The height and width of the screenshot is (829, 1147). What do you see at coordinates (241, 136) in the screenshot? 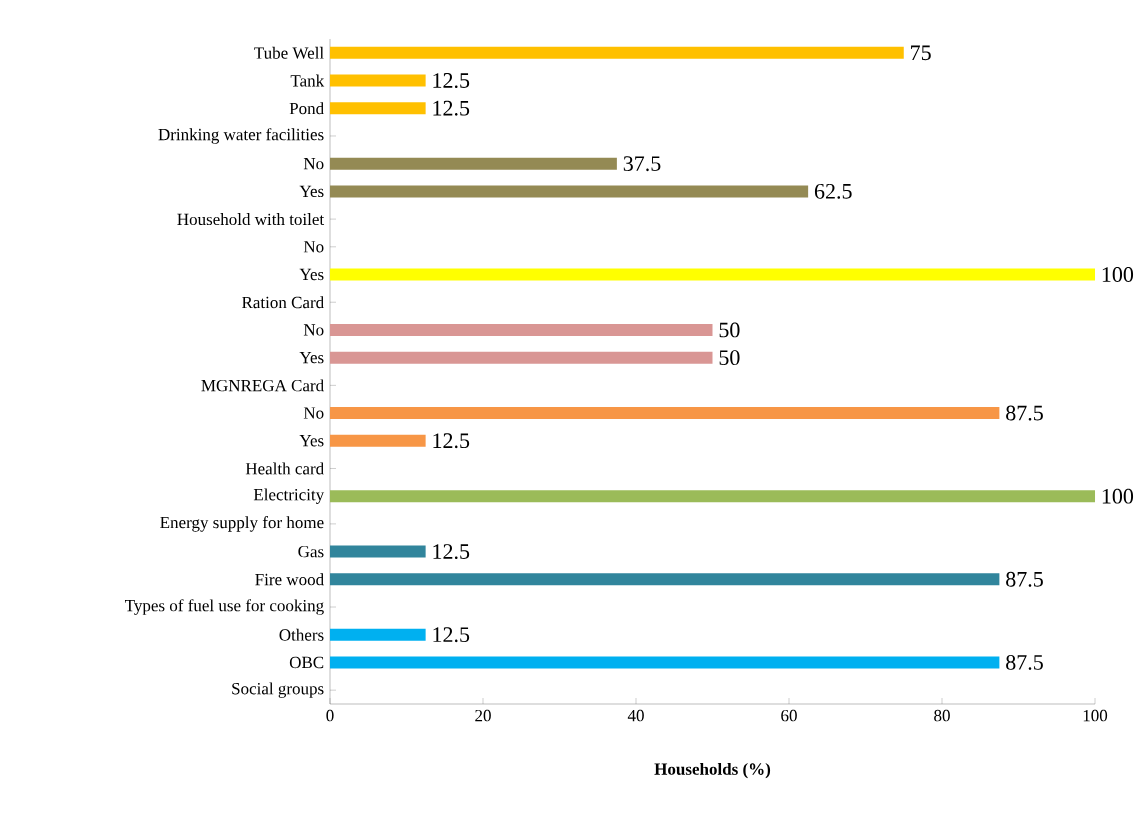
I see `y-tick-label: Drinking water facilities` at bounding box center [241, 136].